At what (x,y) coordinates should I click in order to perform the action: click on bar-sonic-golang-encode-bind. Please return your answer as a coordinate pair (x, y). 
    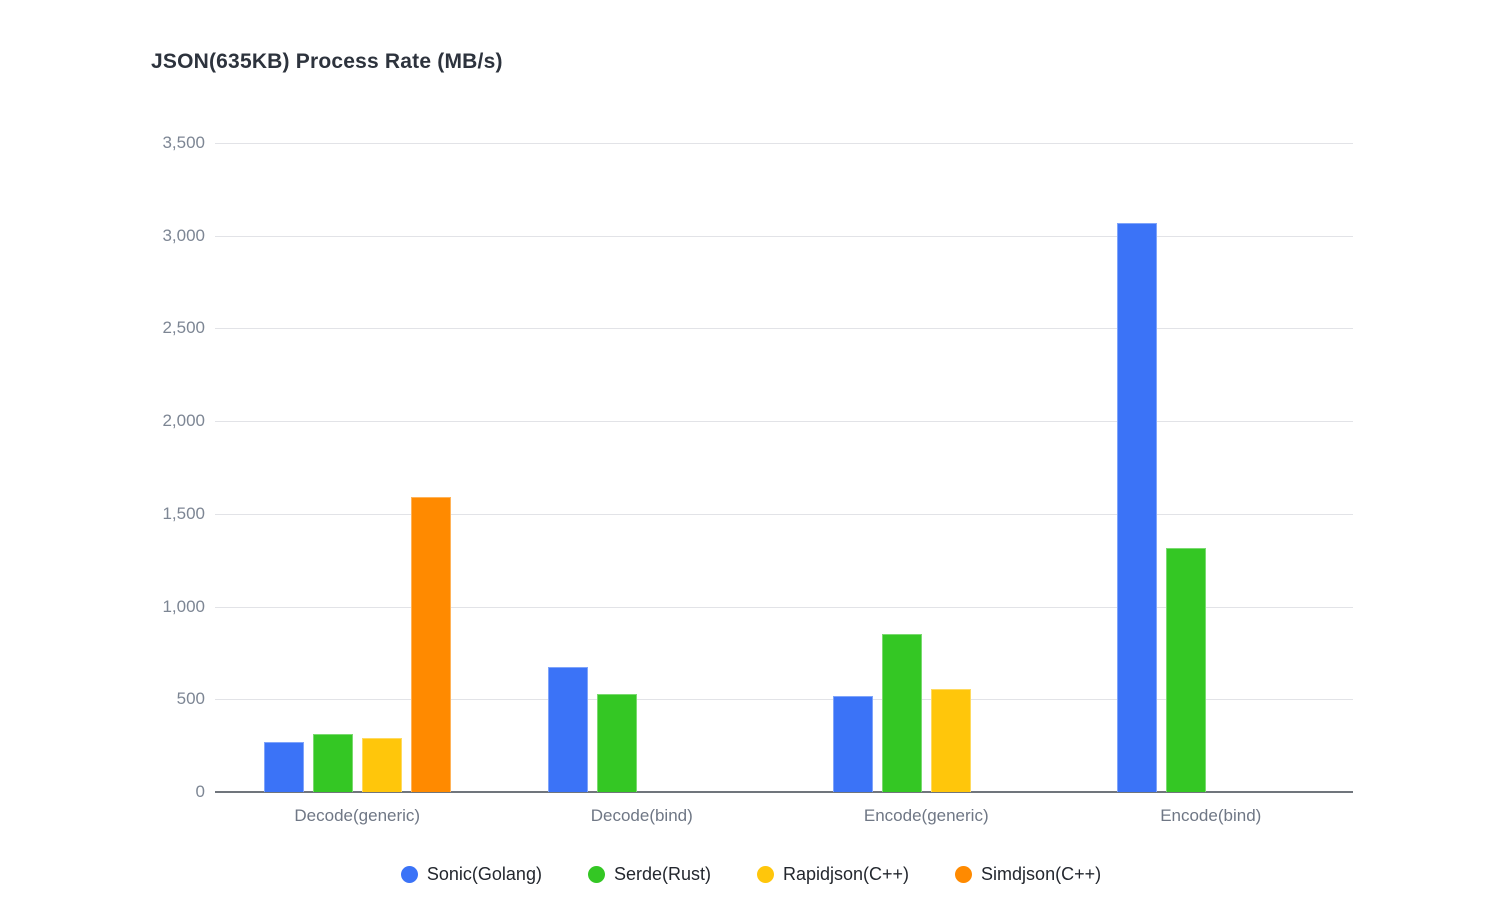
    Looking at the image, I should click on (1137, 507).